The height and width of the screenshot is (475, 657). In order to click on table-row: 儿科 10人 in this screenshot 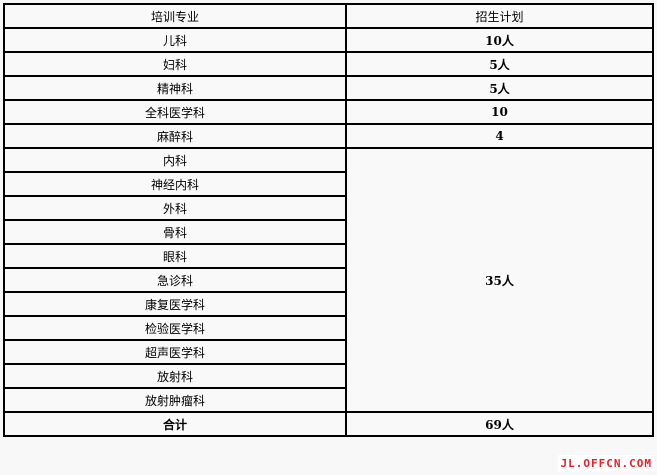, I will do `click(328, 40)`.